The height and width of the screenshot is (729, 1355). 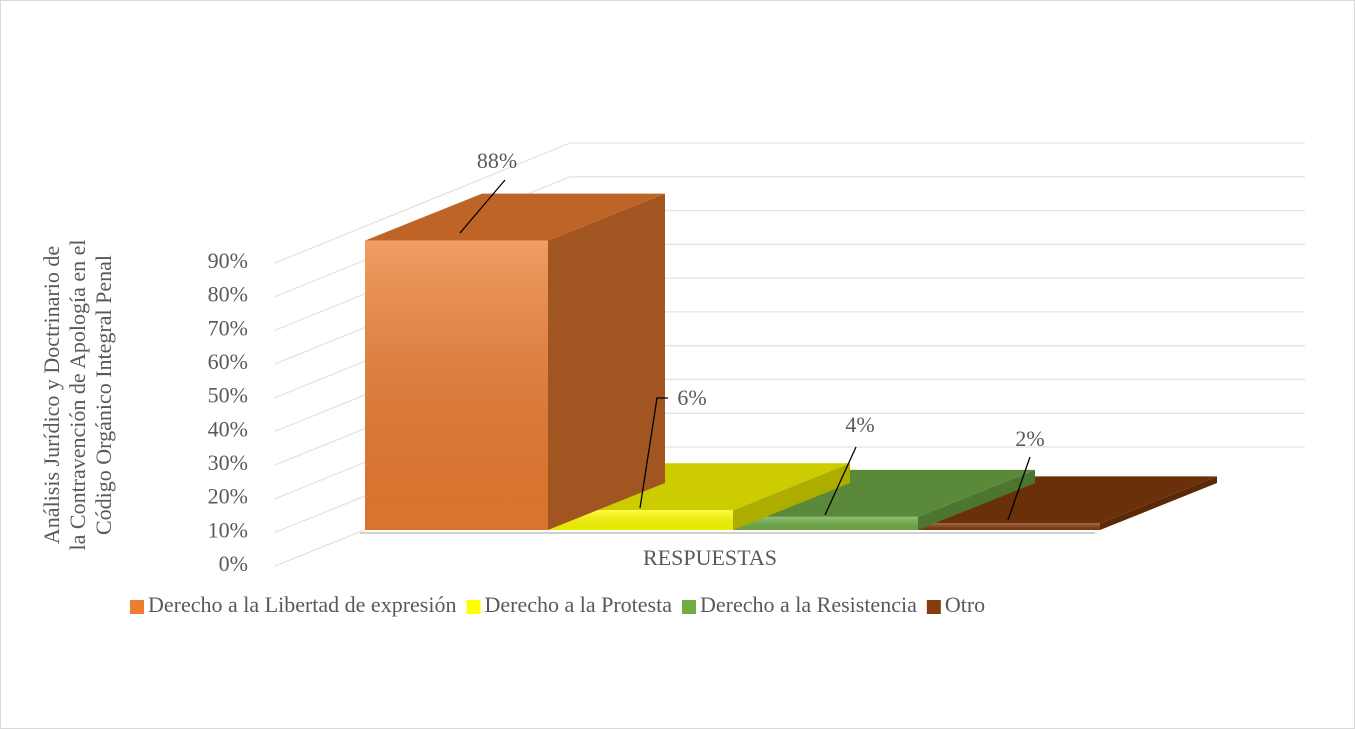 What do you see at coordinates (51, 395) in the screenshot?
I see `y-axis-title-line: Análisis Jurídico y Doctrinario de` at bounding box center [51, 395].